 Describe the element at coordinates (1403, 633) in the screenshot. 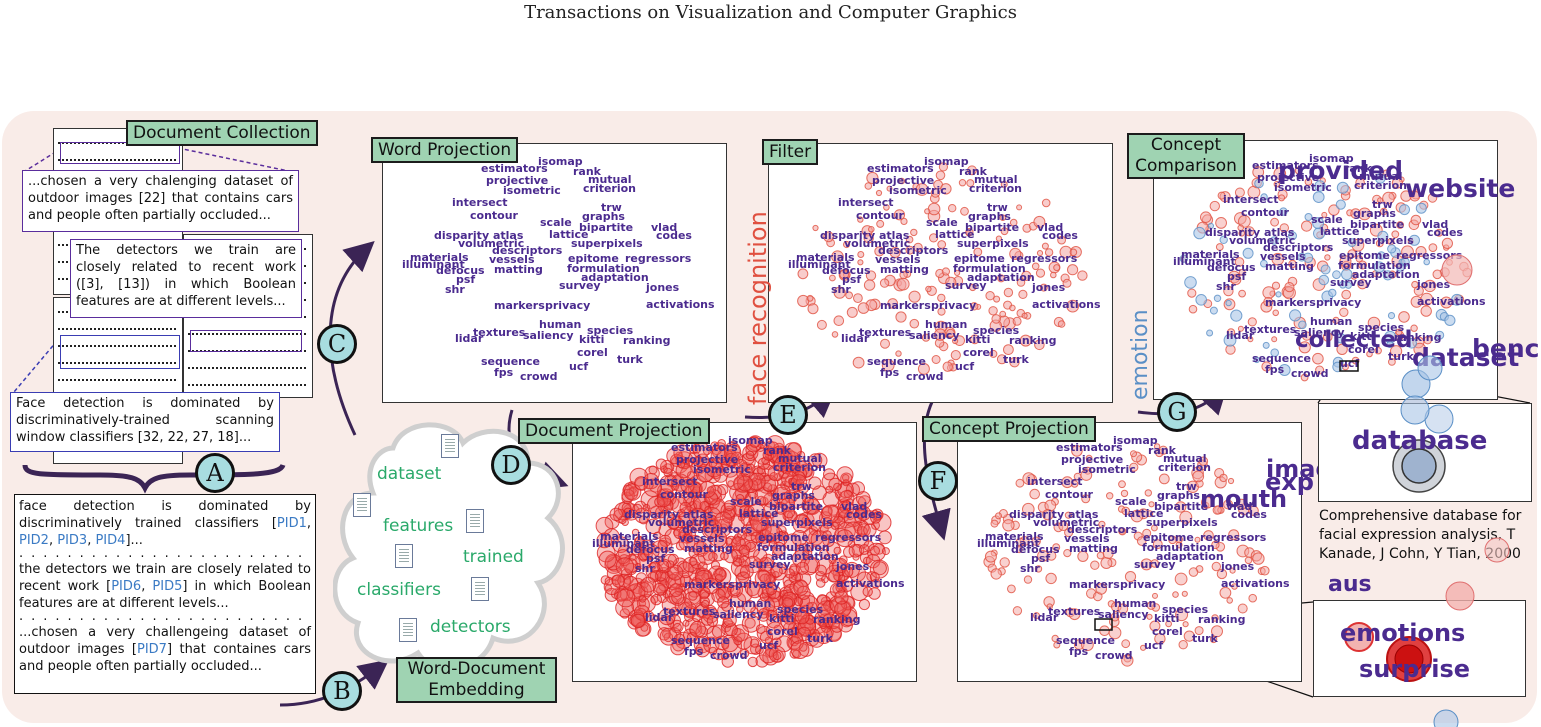

I see `zoom-word-emotions: emotions` at that location.